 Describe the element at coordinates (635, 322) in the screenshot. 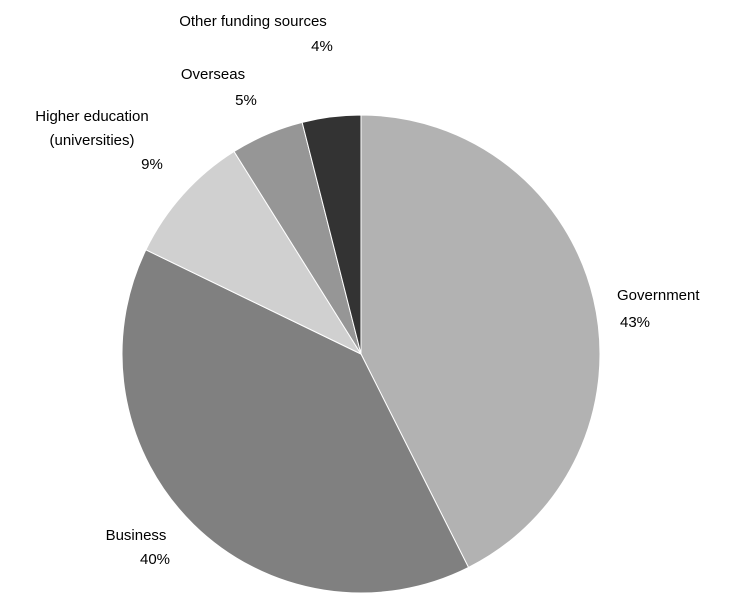

I see `slice-value-label: 43%` at that location.